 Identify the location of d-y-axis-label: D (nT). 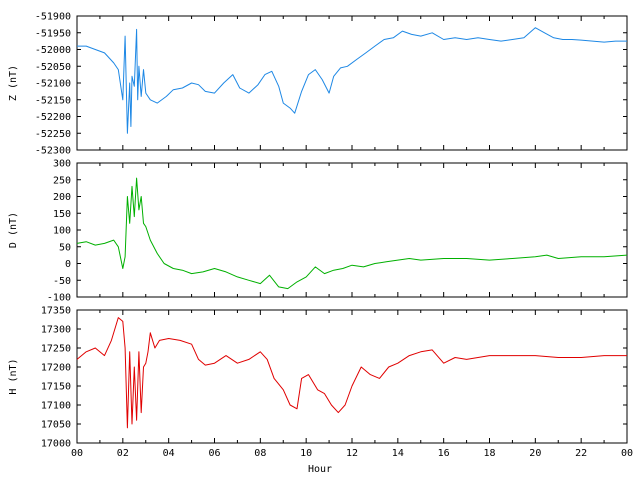
(13, 230).